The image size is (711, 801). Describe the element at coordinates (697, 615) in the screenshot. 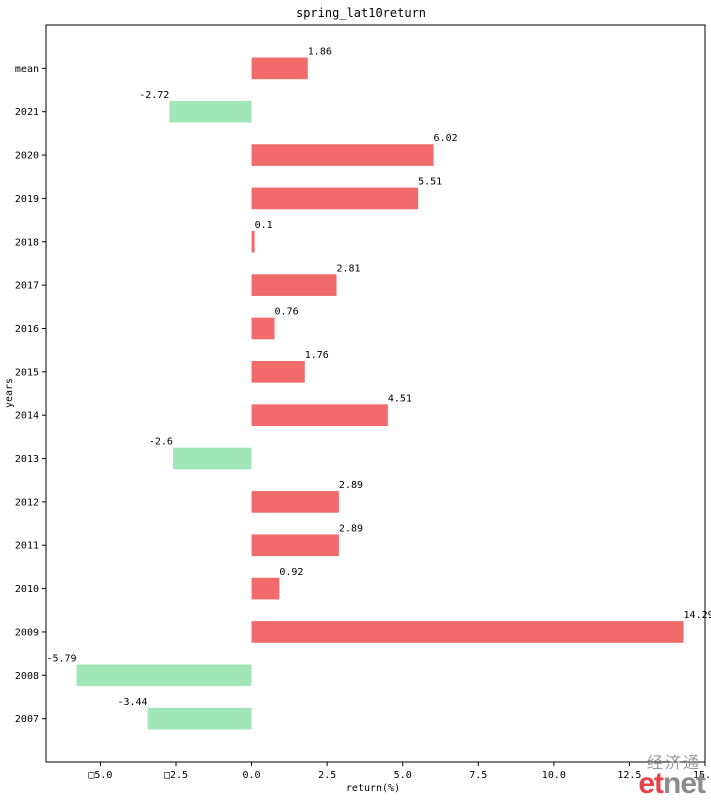

I see `data-label-2009: 14.29` at that location.